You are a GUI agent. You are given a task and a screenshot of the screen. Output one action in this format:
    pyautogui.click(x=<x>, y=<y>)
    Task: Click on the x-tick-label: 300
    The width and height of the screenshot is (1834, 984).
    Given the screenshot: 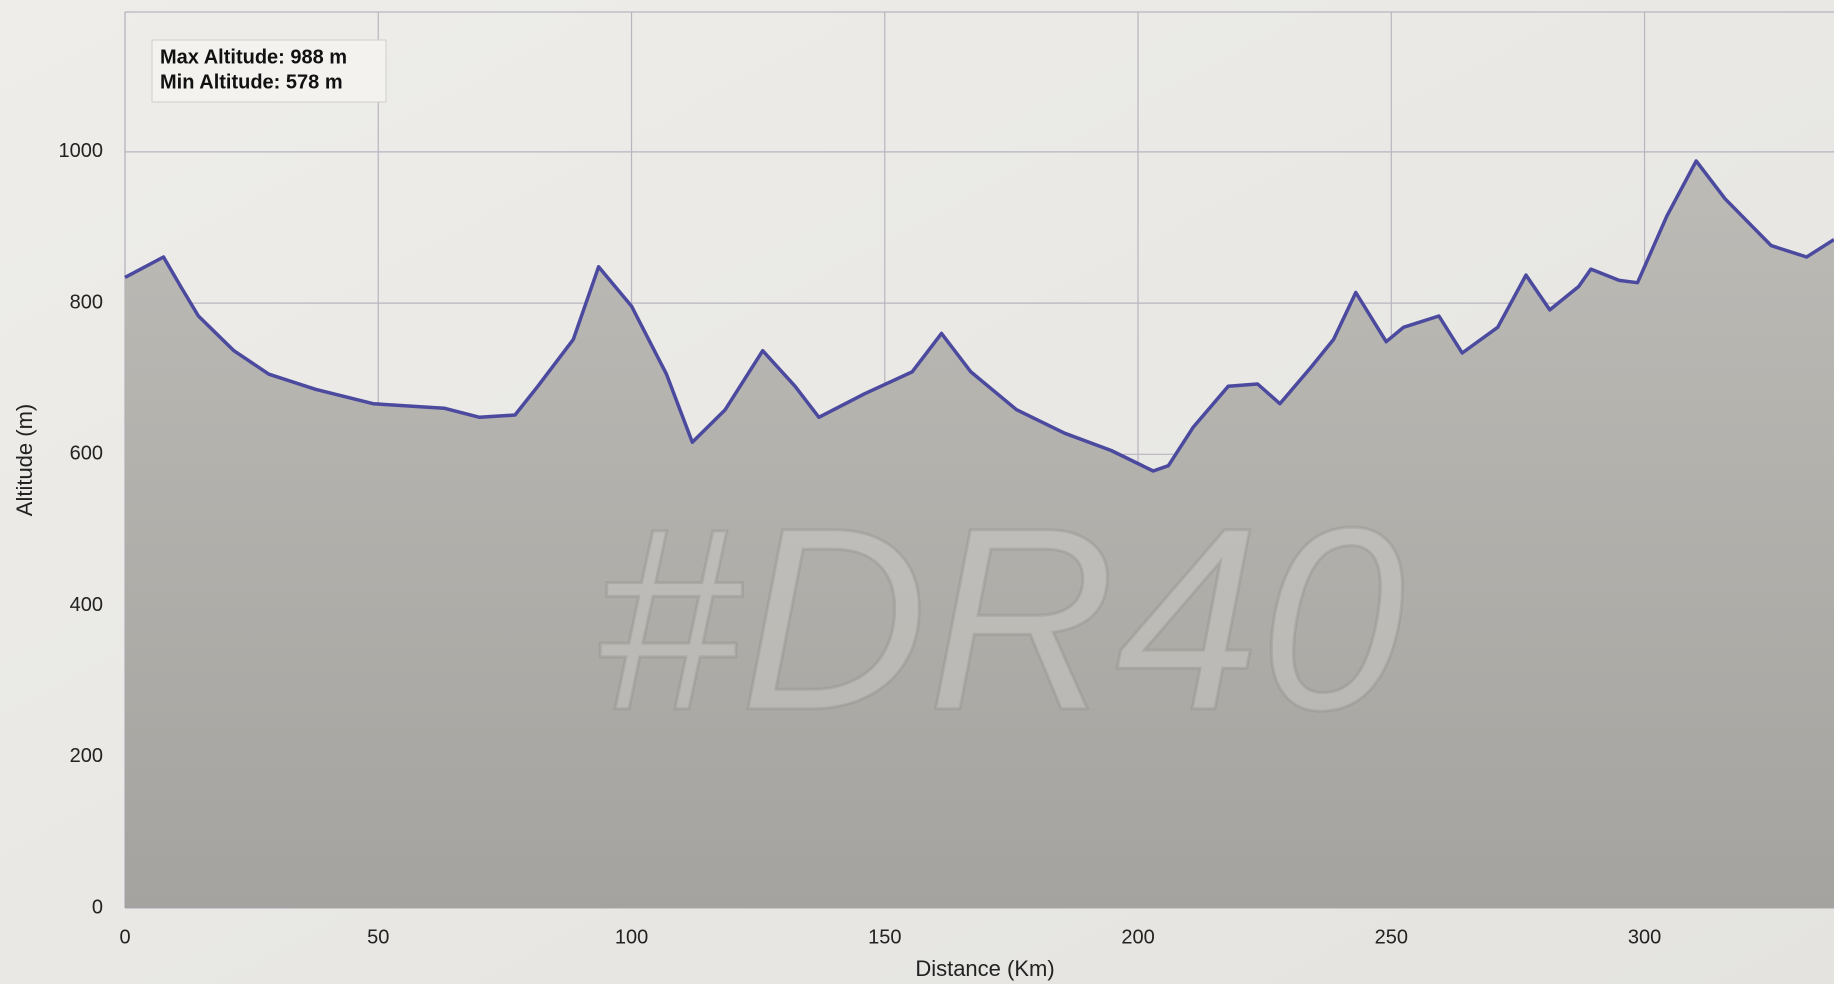 What is the action you would take?
    pyautogui.click(x=1644, y=937)
    